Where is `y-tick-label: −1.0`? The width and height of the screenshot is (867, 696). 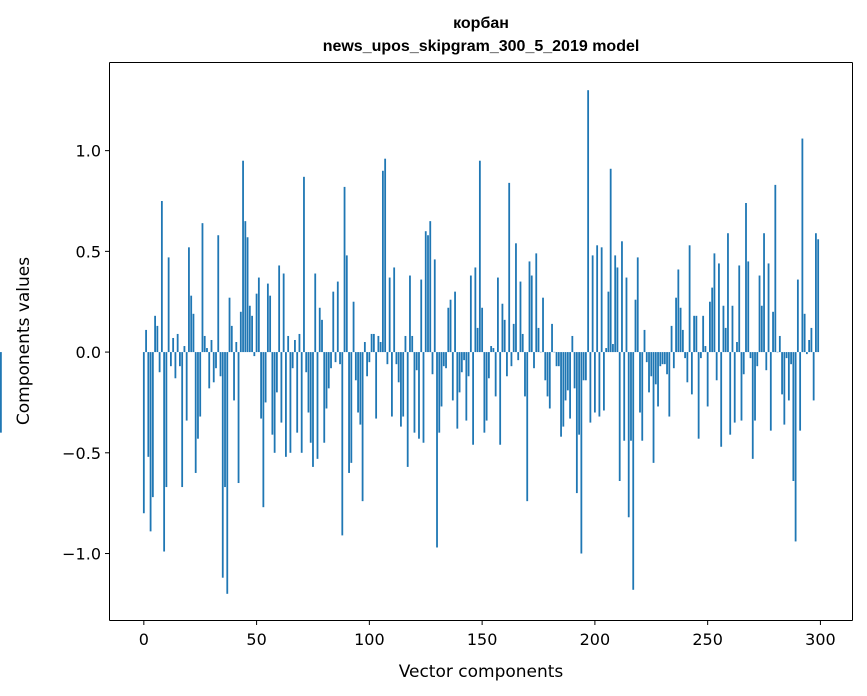 y-tick-label: −1.0 is located at coordinates (81, 554).